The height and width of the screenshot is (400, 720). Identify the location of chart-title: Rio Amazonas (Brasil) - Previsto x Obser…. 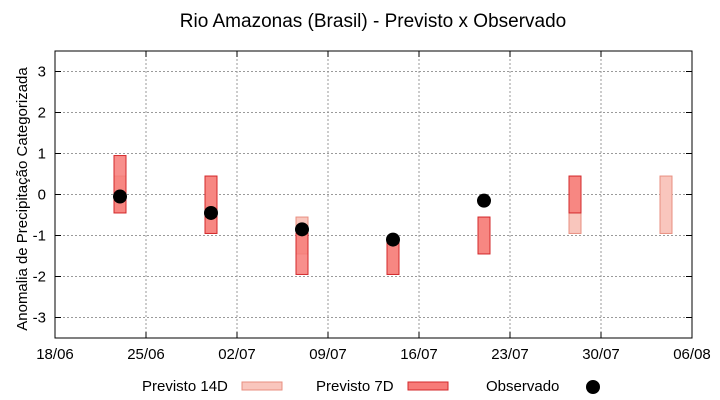
(373, 21).